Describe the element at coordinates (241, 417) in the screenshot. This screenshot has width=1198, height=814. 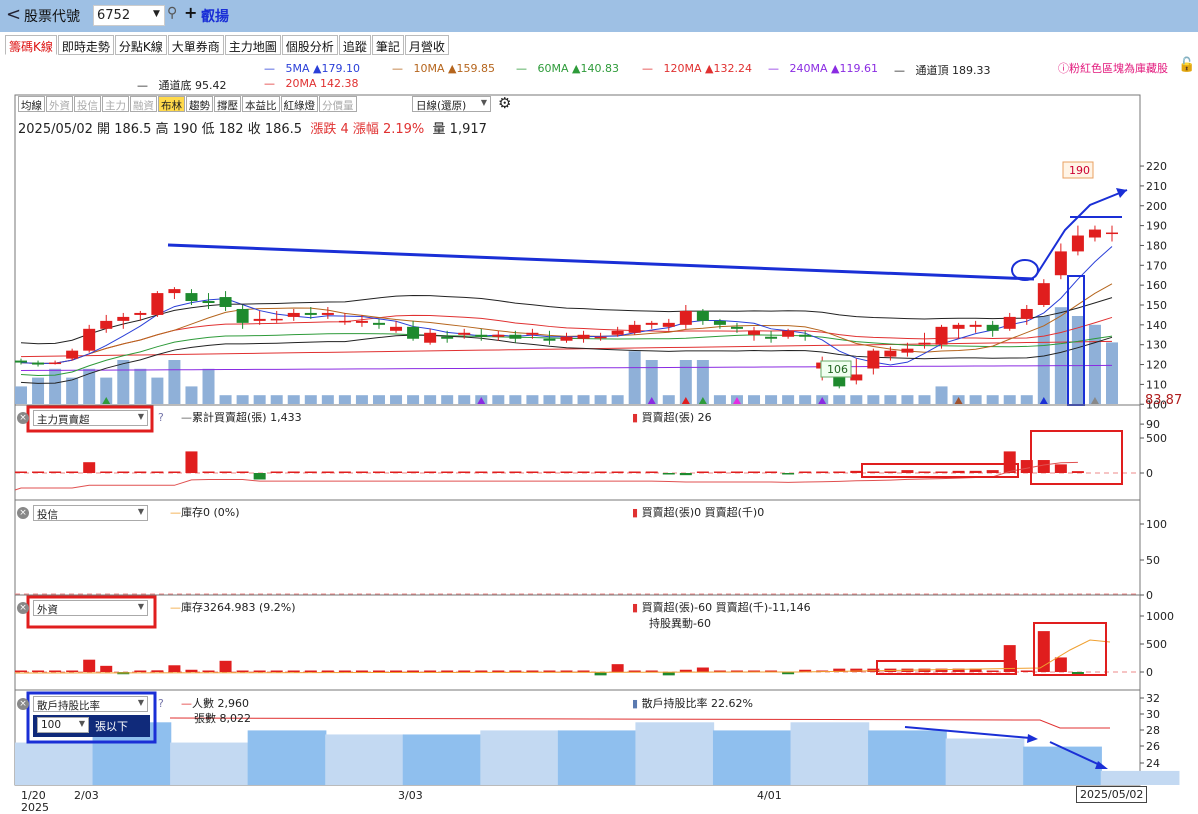
I see `main-force-legend-cumulative: —累計買賣超(張) 1,433` at that location.